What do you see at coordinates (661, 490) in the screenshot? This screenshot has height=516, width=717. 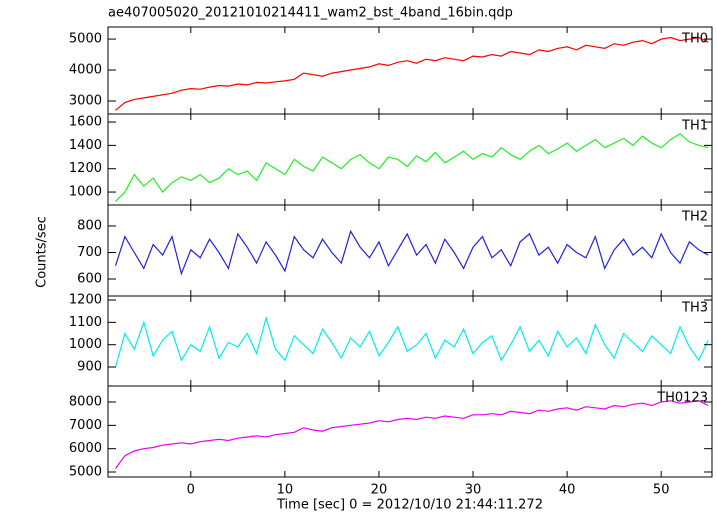 I see `x-tick-label: 50` at bounding box center [661, 490].